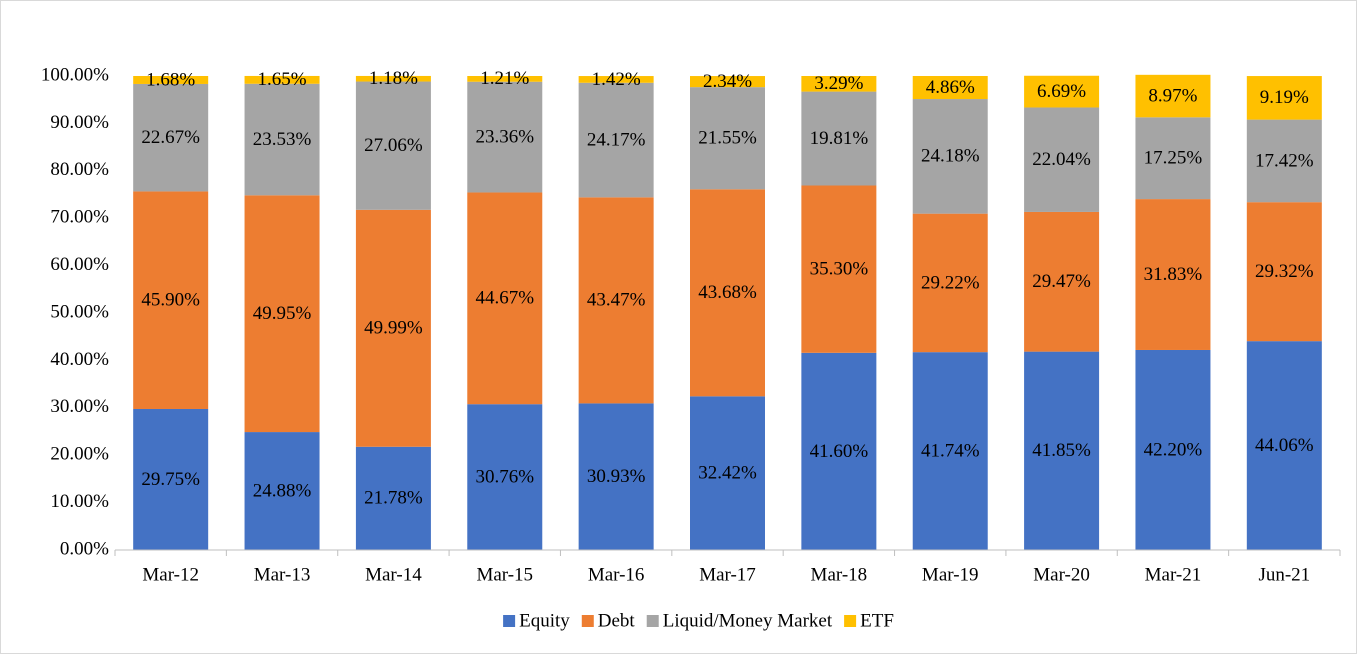 The width and height of the screenshot is (1357, 654). I want to click on data-label: 24.88%, so click(282, 490).